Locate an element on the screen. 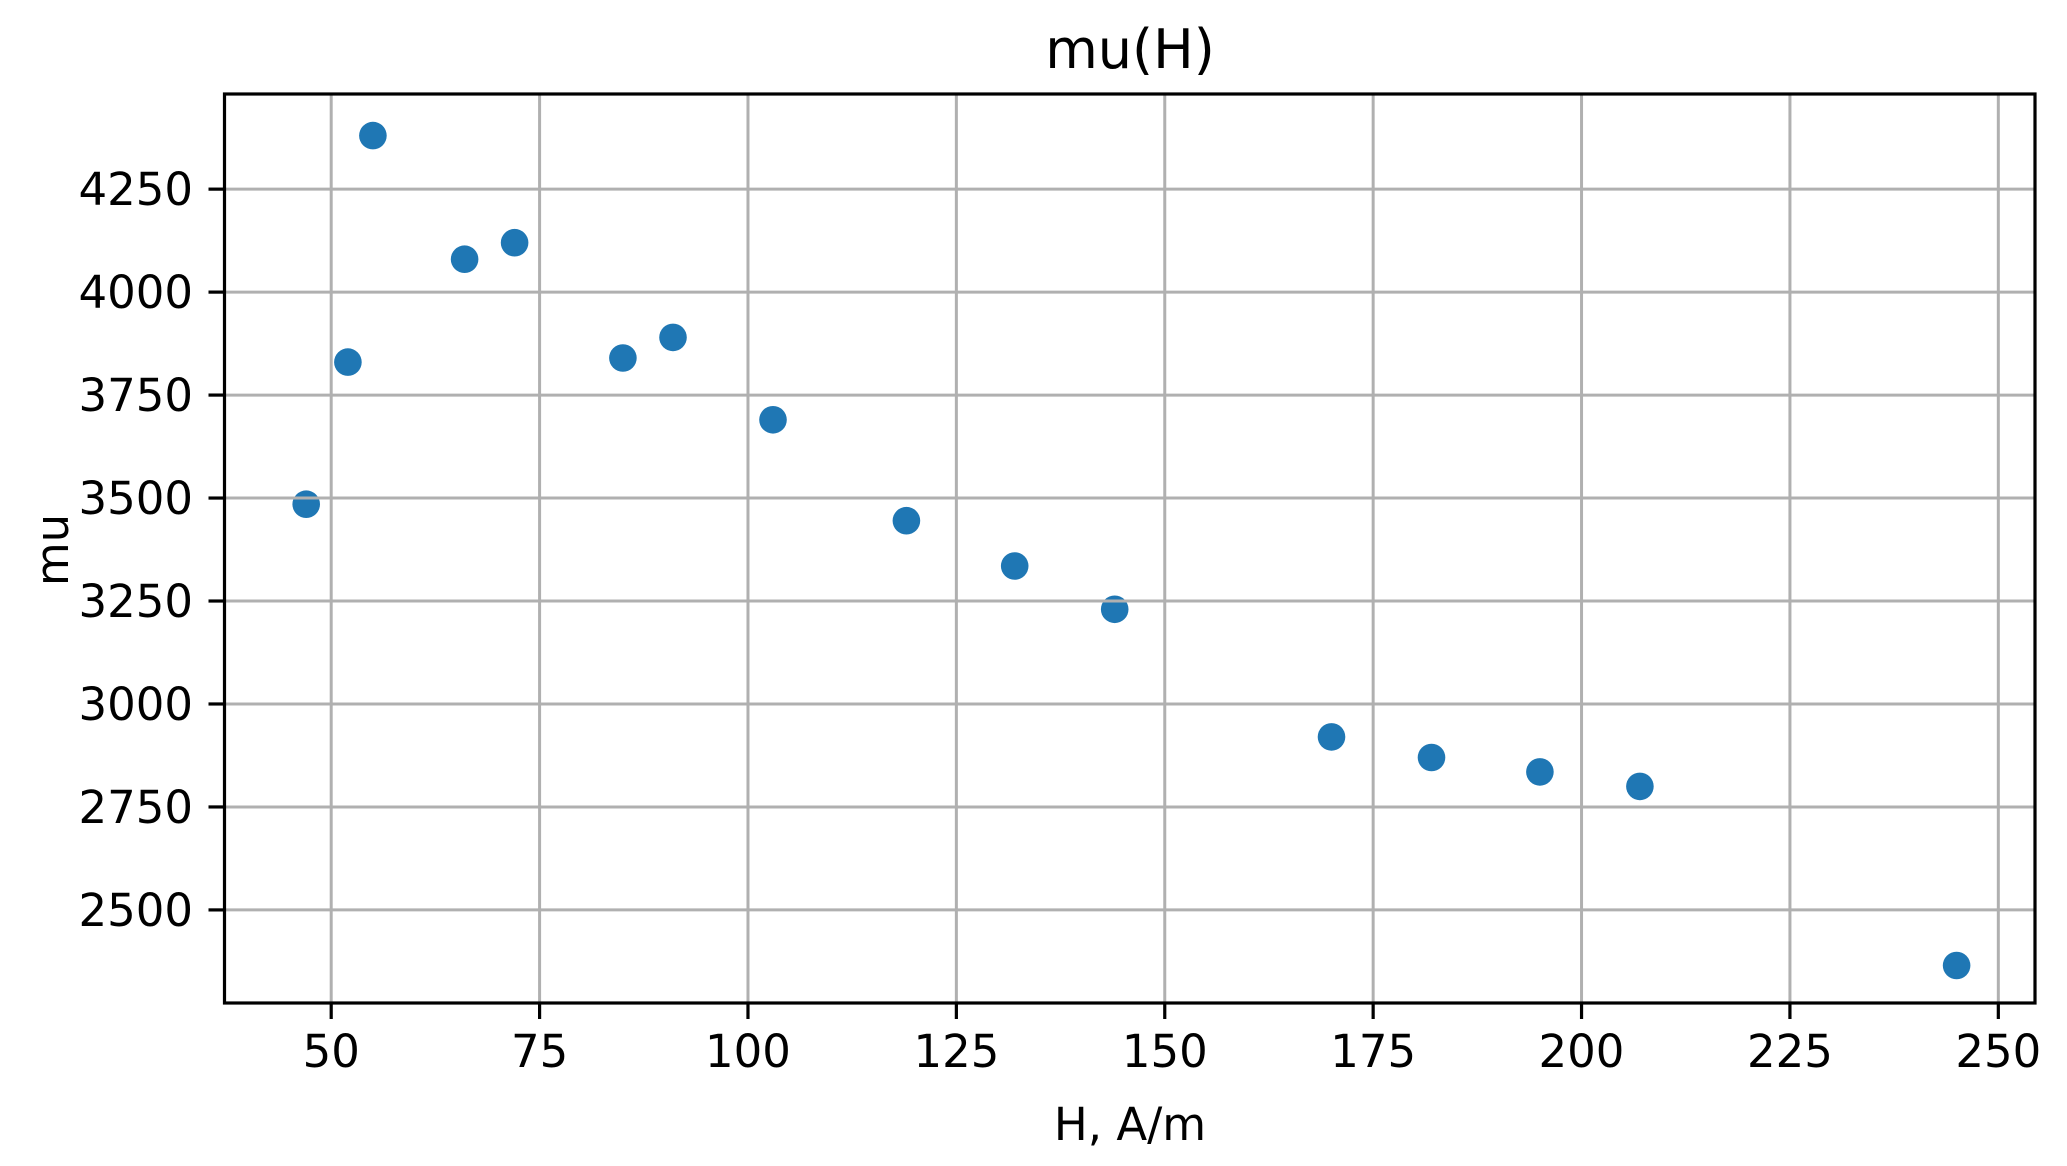 The height and width of the screenshot is (1166, 2067). x-tick-label: 250 is located at coordinates (1998, 1051).